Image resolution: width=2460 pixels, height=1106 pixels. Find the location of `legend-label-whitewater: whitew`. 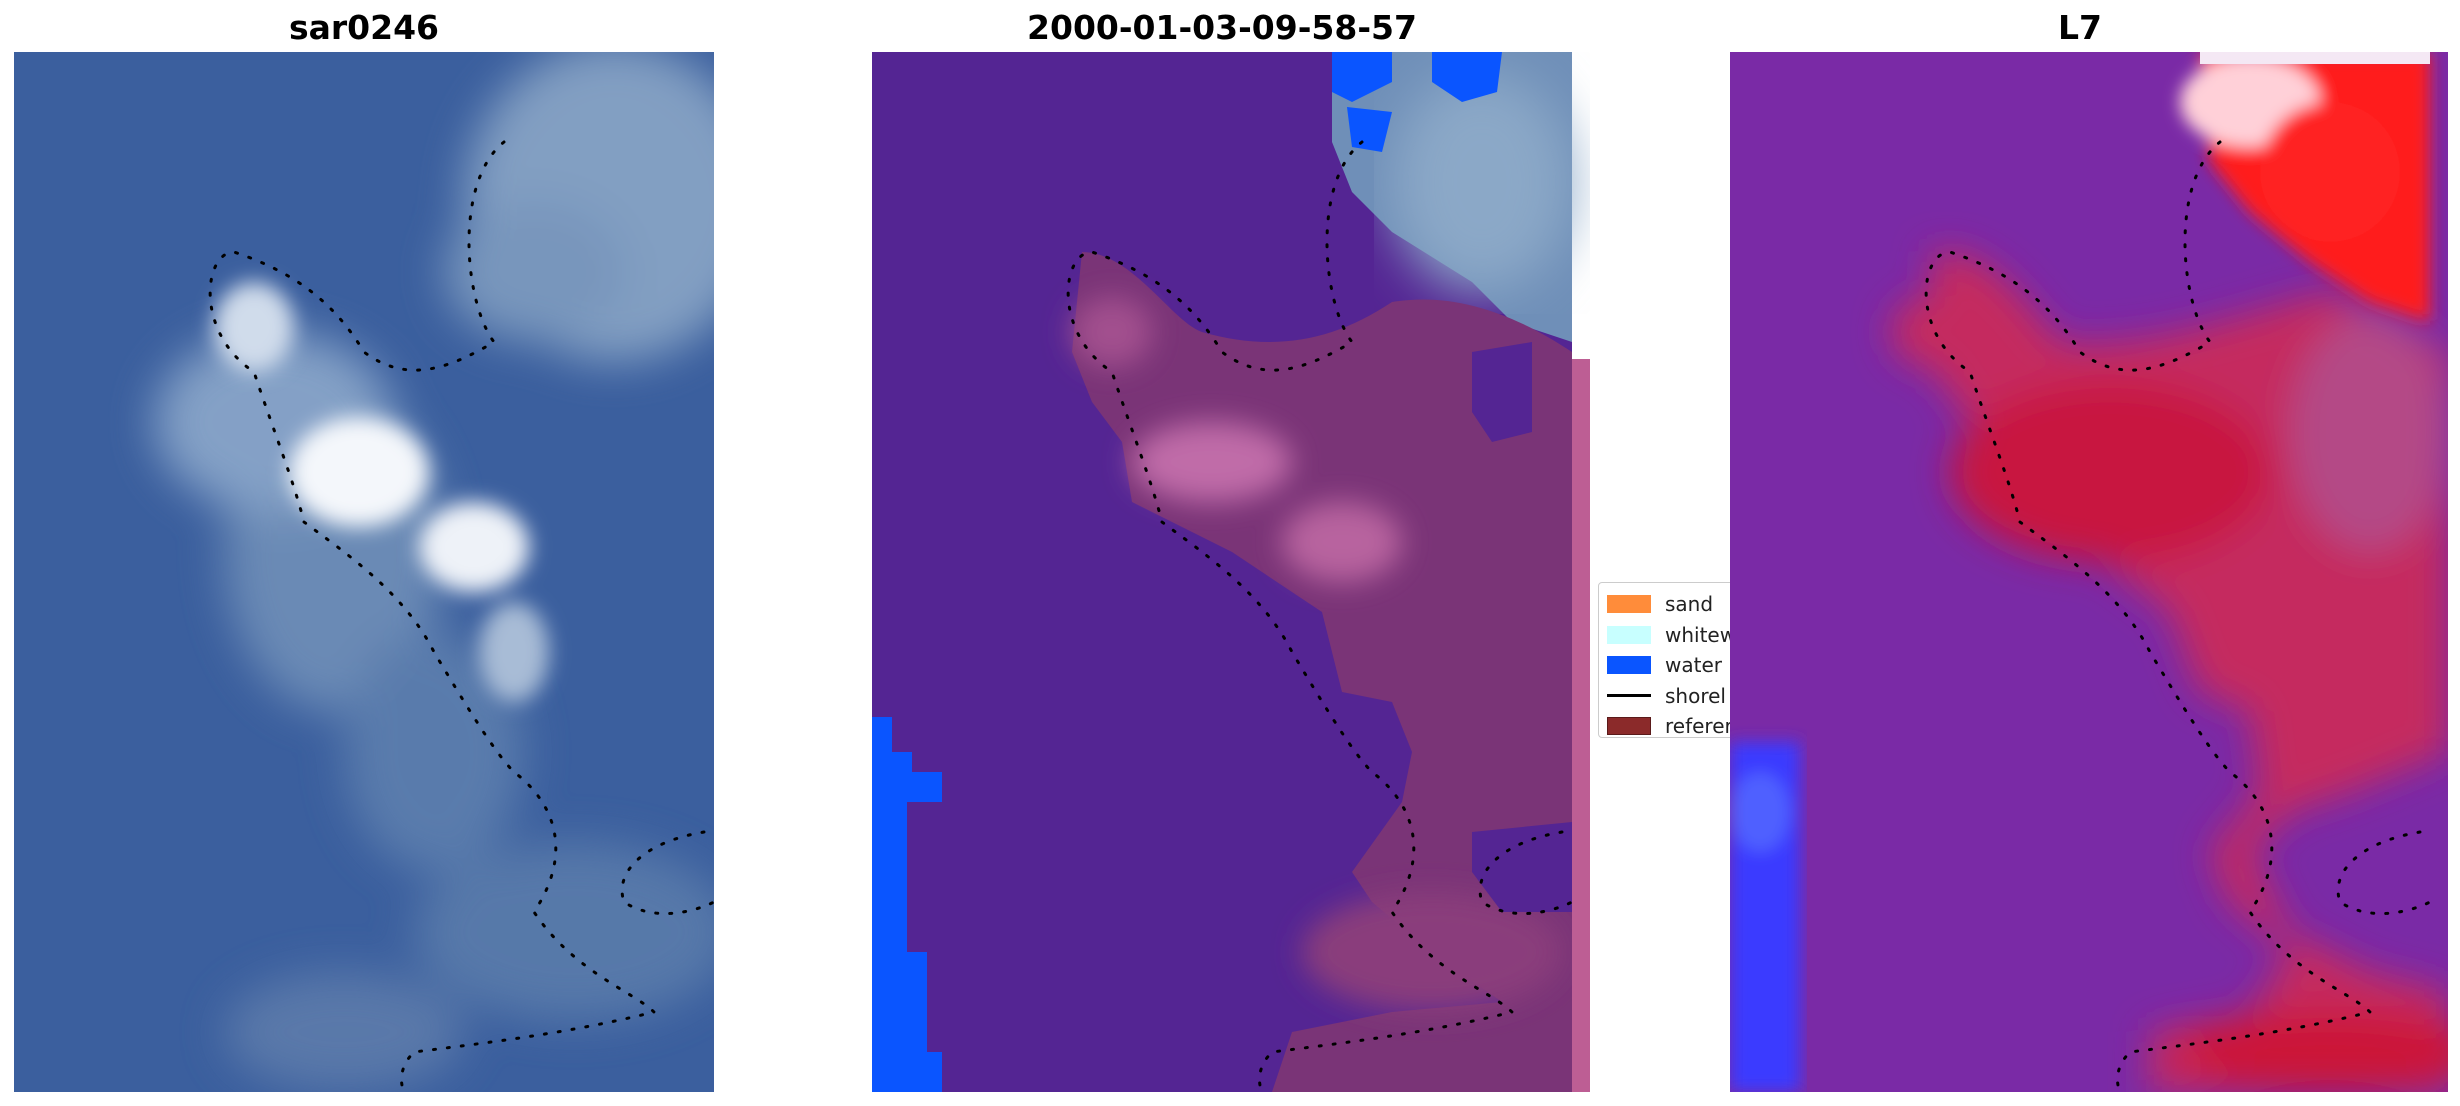

legend-label-whitewater: whitew is located at coordinates (1701, 634).